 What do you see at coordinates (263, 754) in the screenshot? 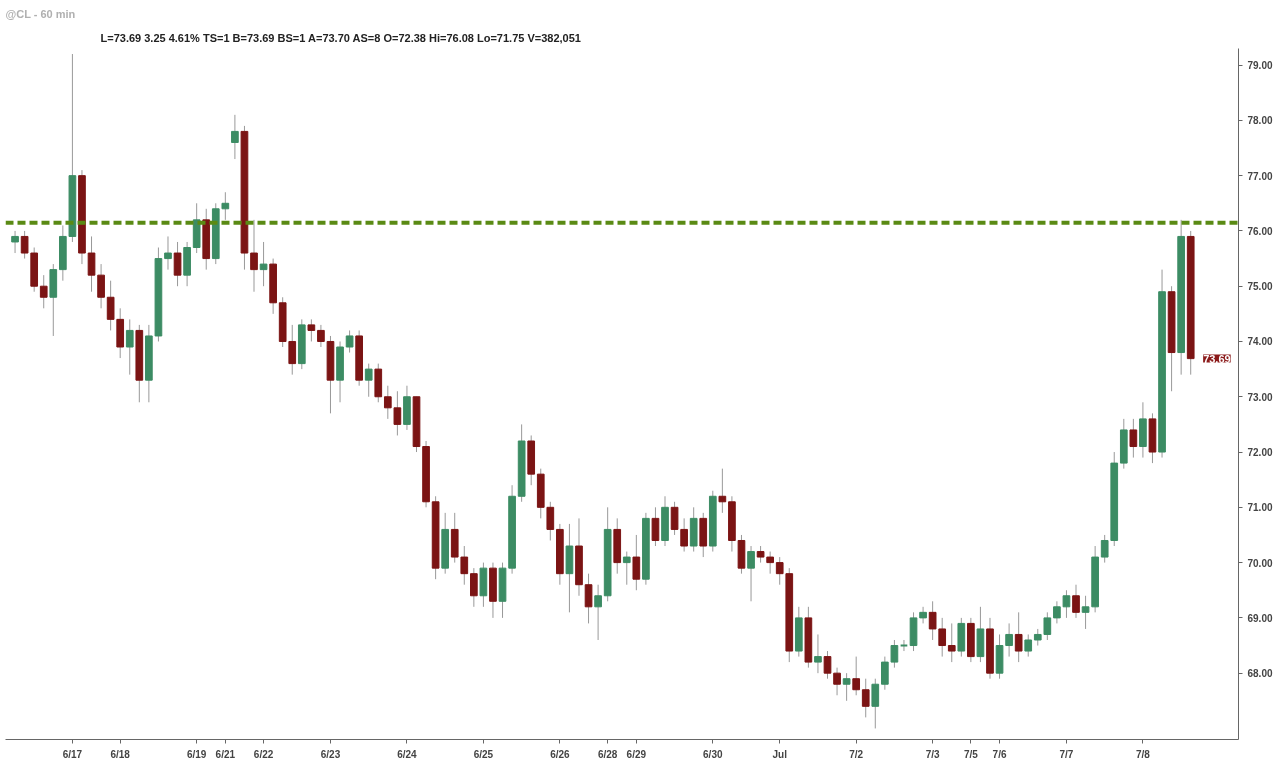
I see `x-tick-label: 6/22` at bounding box center [263, 754].